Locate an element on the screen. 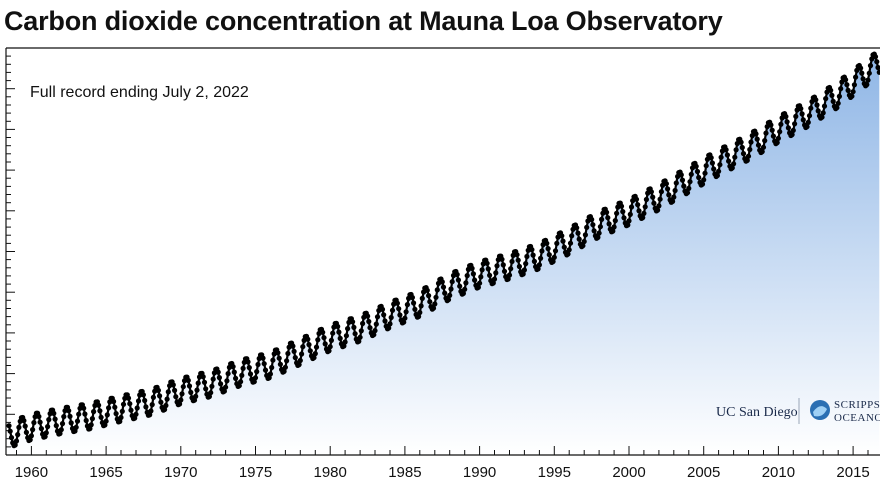  x-tick-label: 2015 is located at coordinates (852, 472).